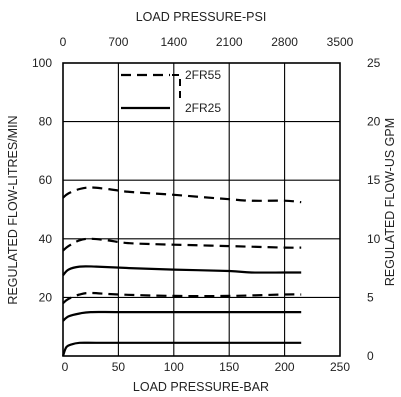  Describe the element at coordinates (285, 367) in the screenshot. I see `x-bottom-tick-label: 200` at that location.